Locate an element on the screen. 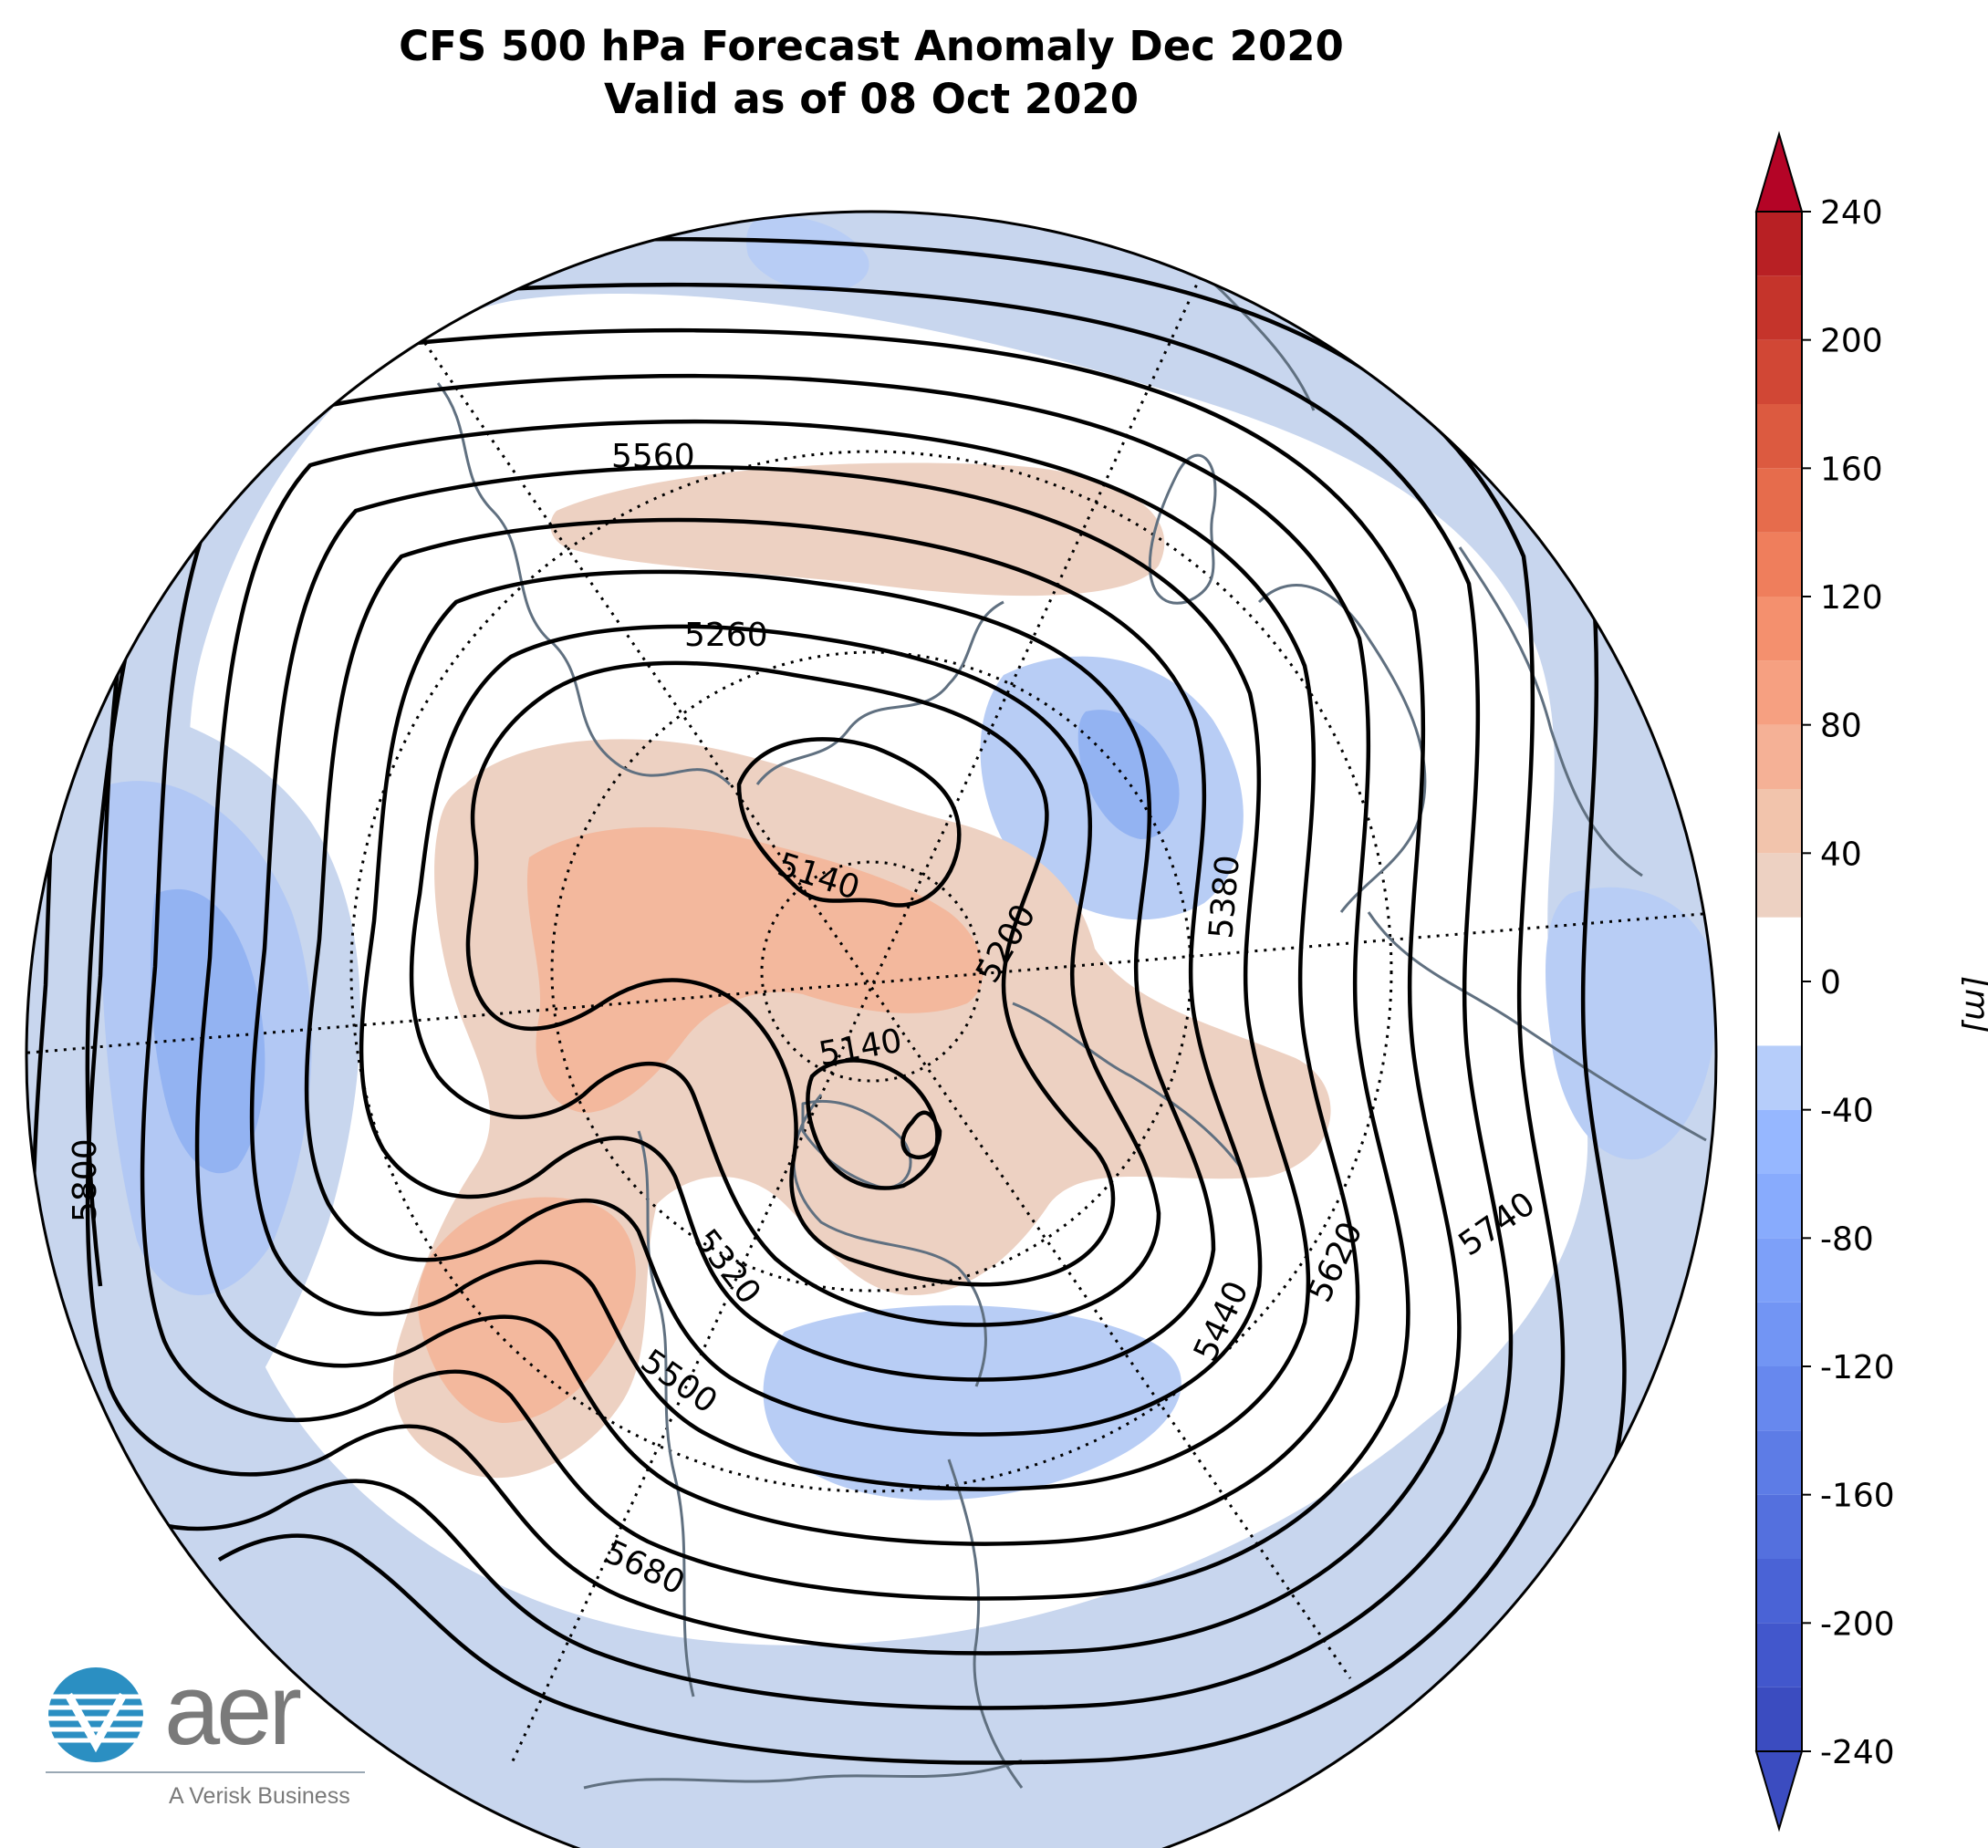 This screenshot has height=1848, width=1988. colorbar-tick-label: 80 is located at coordinates (1841, 726).